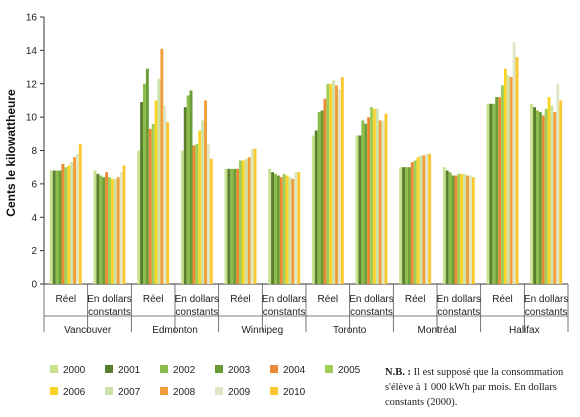 This screenshot has height=417, width=580. Describe the element at coordinates (398, 372) in the screenshot. I see `footnote-bold: N.B. :` at that location.